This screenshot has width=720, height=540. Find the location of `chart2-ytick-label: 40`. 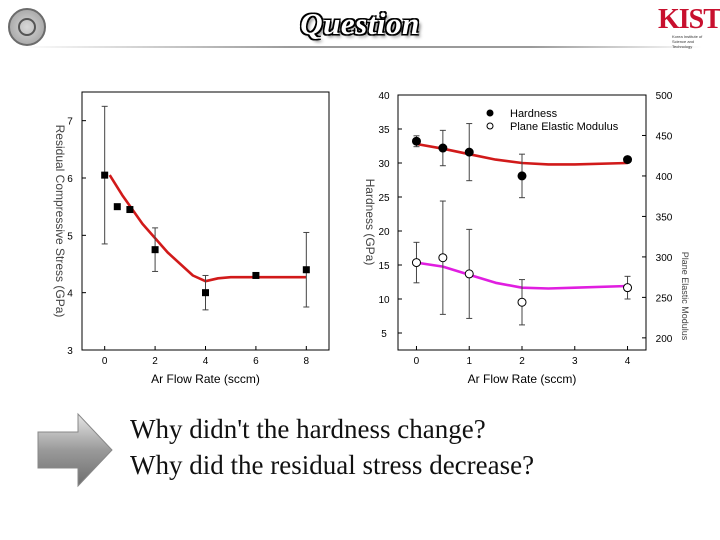

chart2-ytick-label: 40 is located at coordinates (384, 96).